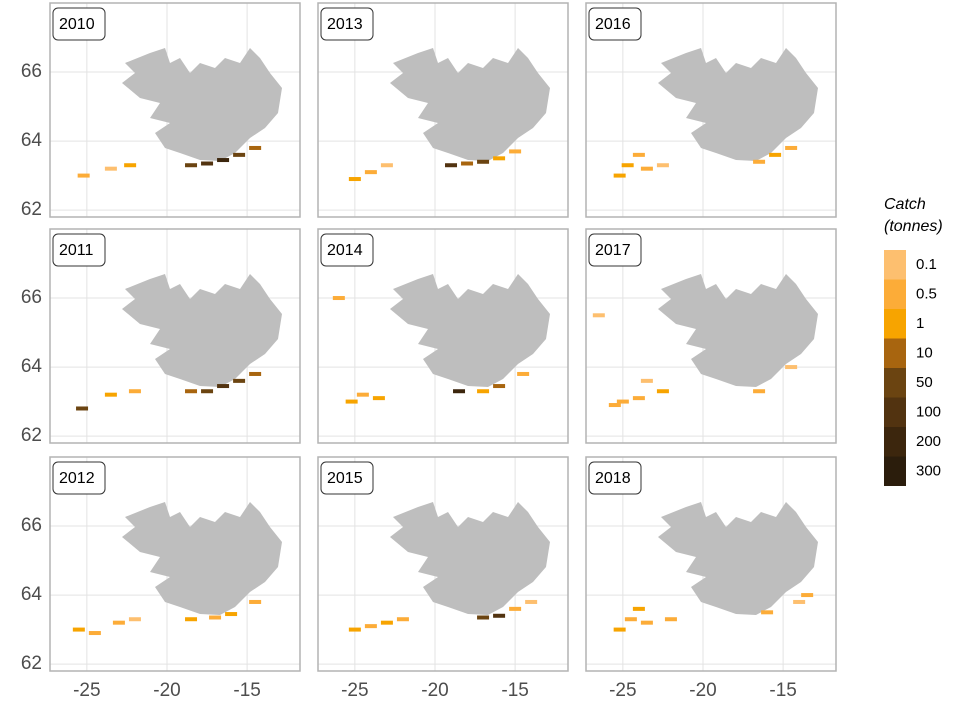  Describe the element at coordinates (711, 110) in the screenshot. I see `facet-panel: 2016` at that location.